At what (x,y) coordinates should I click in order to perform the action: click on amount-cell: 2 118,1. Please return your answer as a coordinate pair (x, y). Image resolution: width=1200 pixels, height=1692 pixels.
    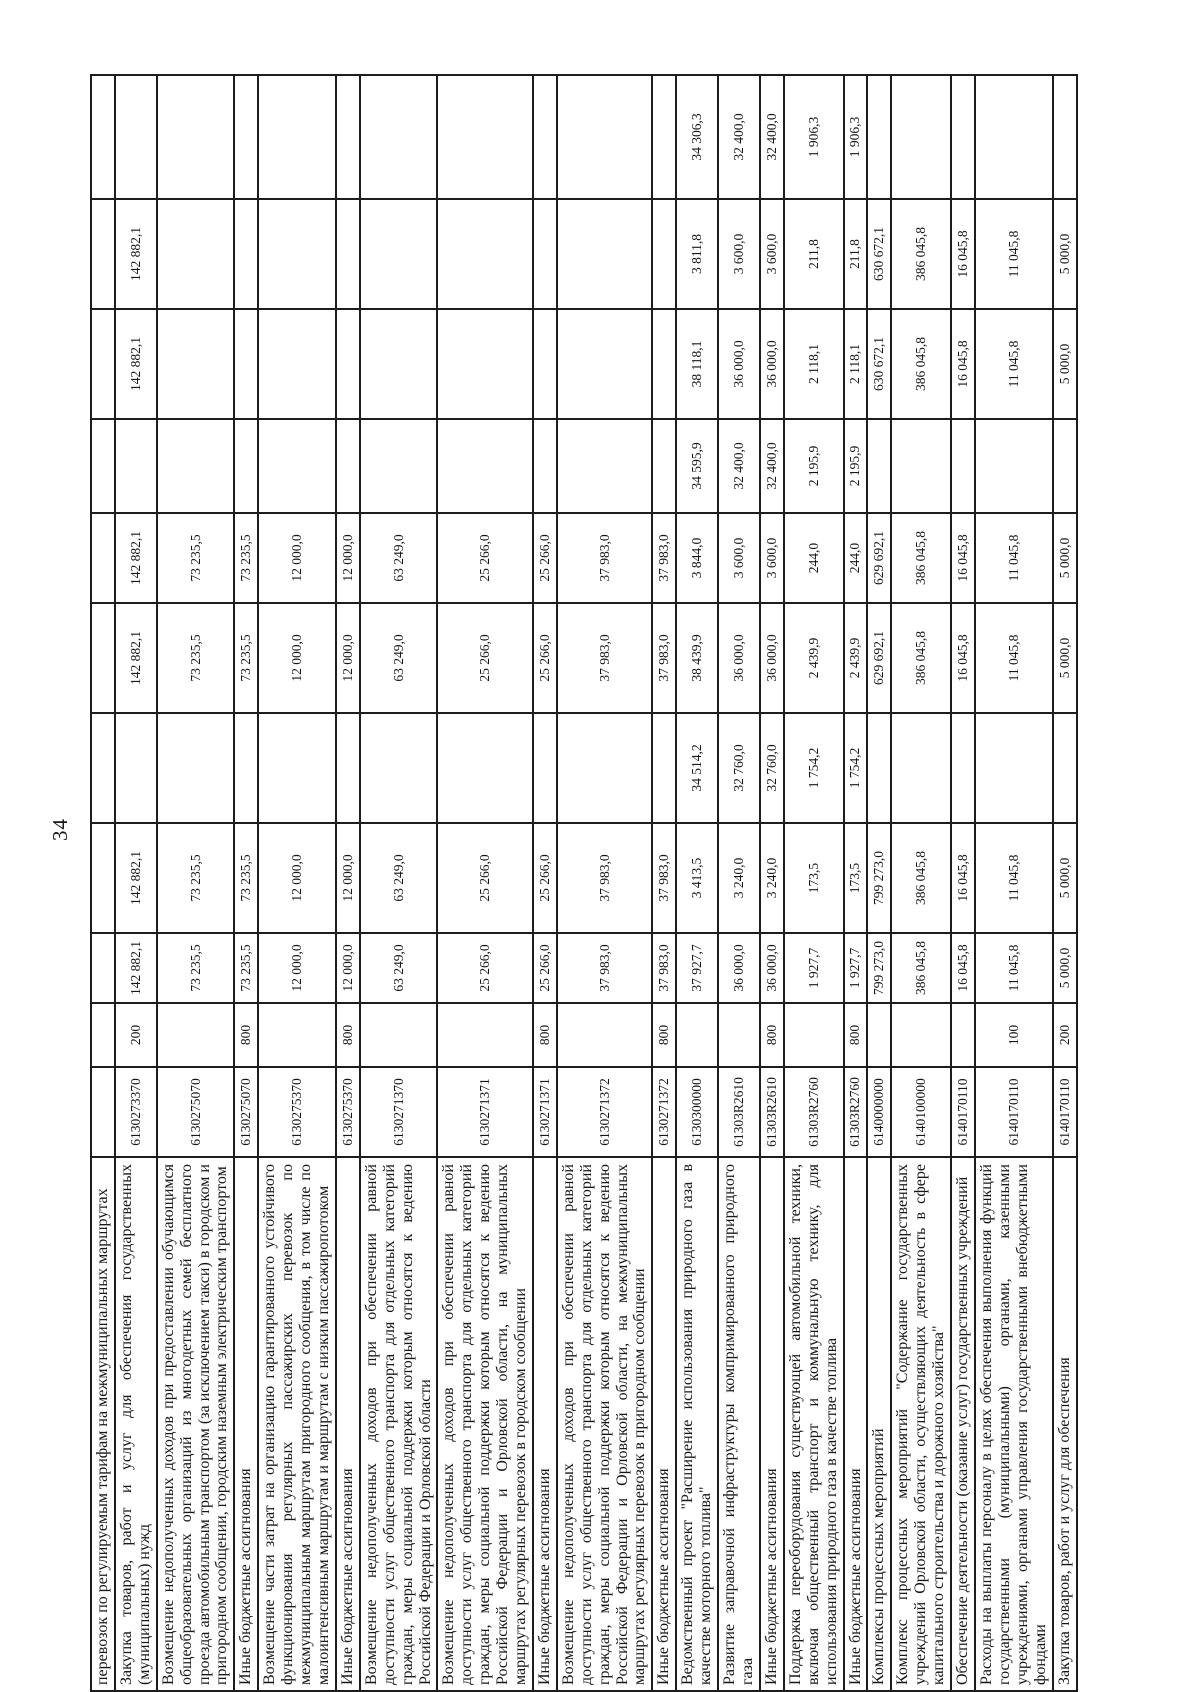
    Looking at the image, I should click on (855, 364).